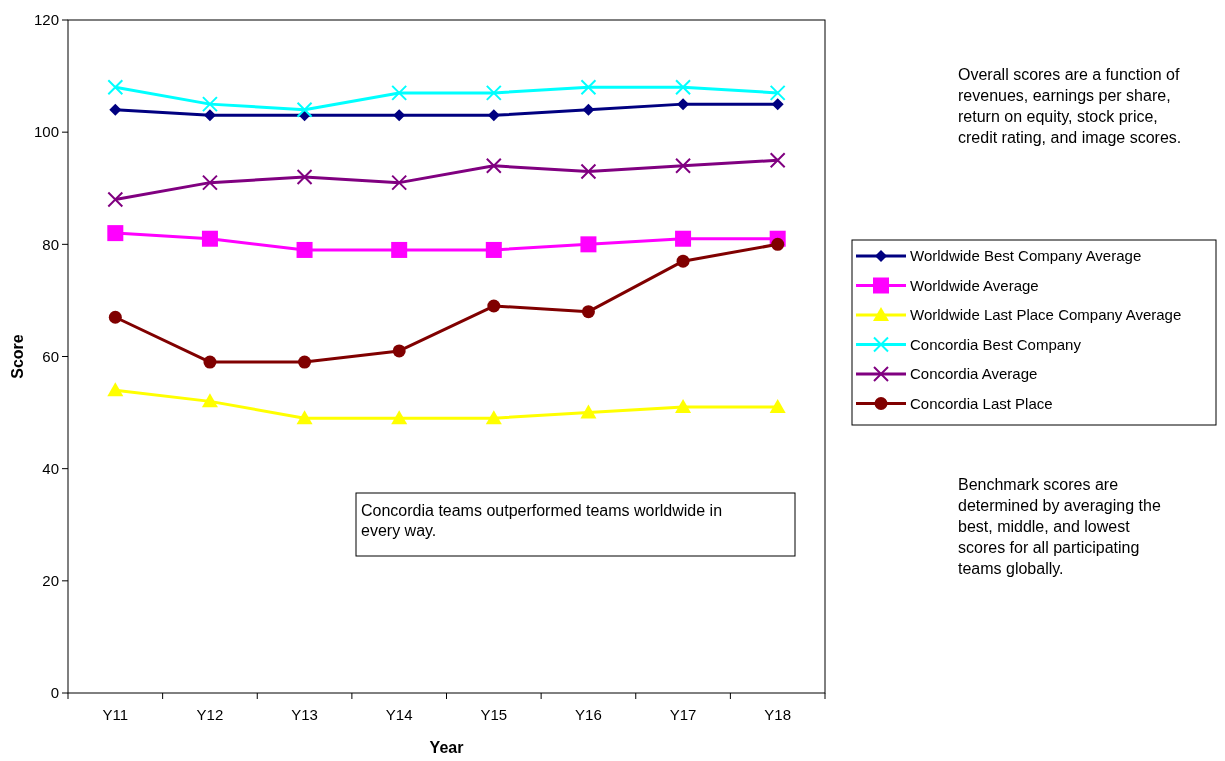  What do you see at coordinates (446, 747) in the screenshot?
I see `x-axis-title: Year` at bounding box center [446, 747].